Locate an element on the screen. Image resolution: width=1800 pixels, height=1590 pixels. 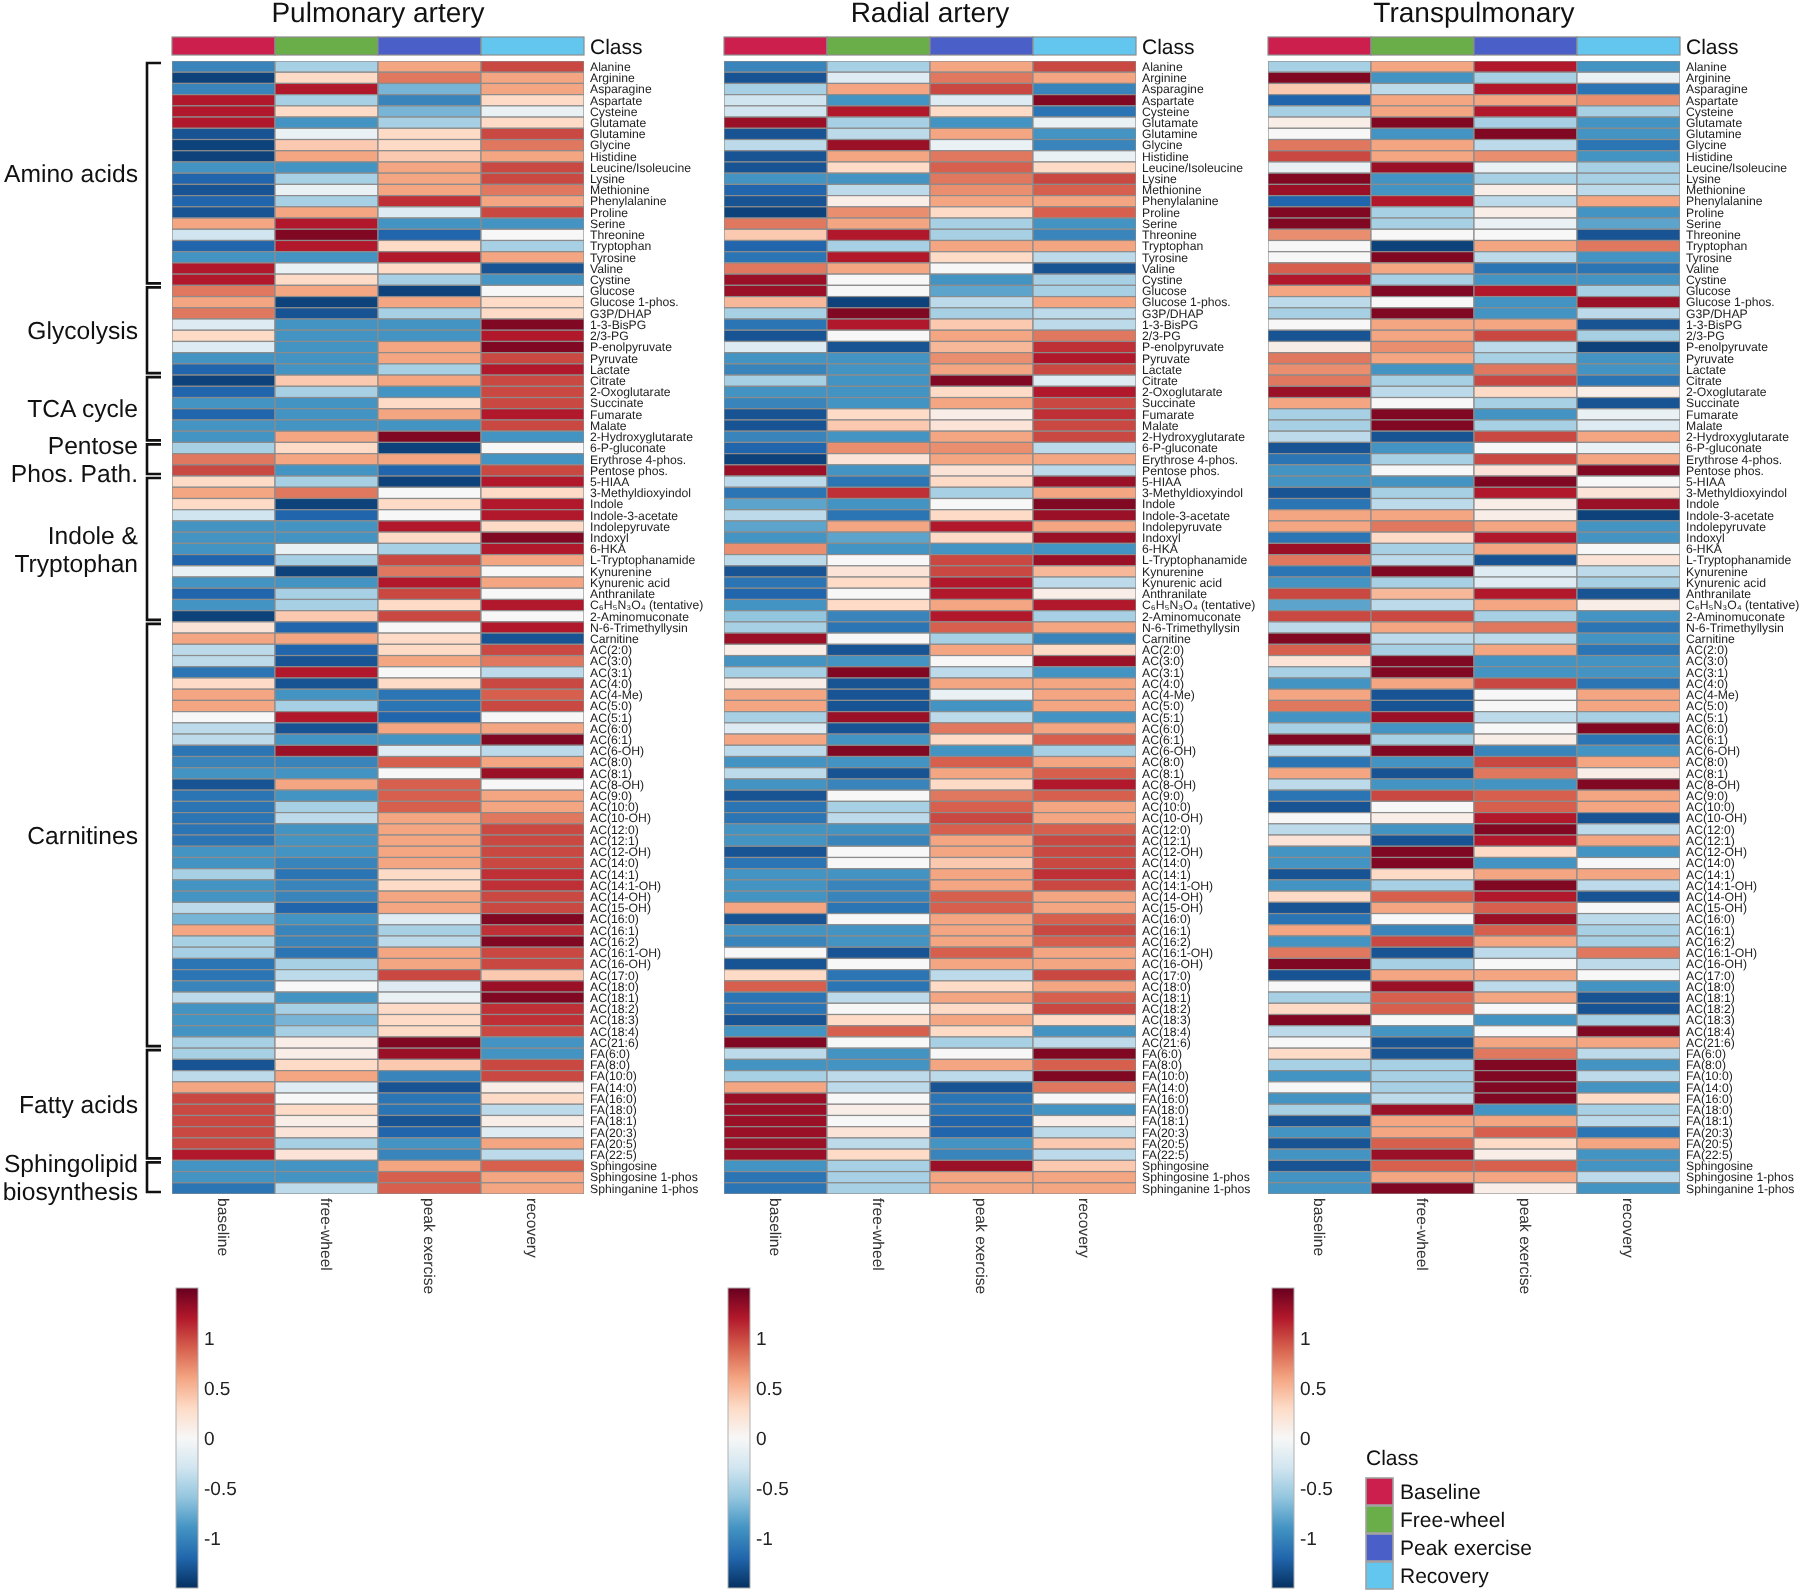
text: Amino acids is located at coordinates (71, 173).